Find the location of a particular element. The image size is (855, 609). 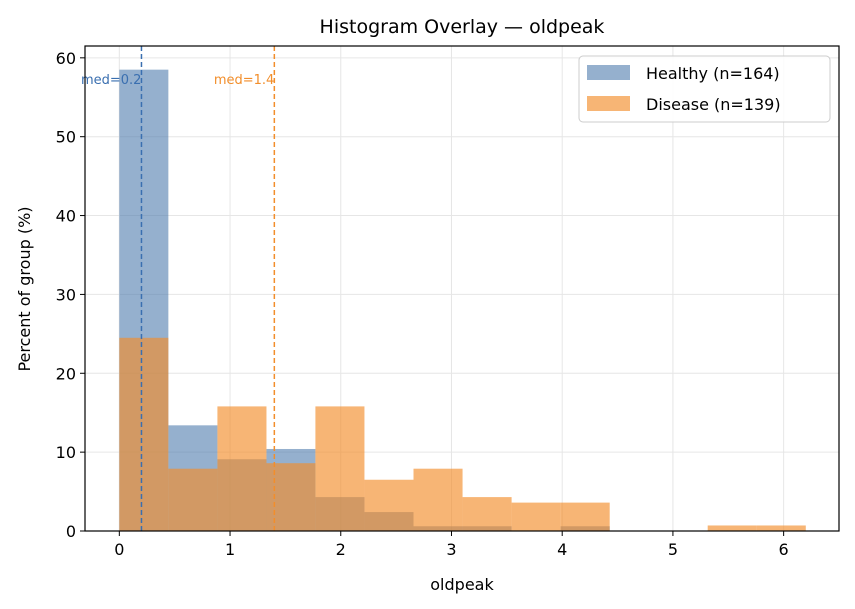

legend-box is located at coordinates (704, 89).